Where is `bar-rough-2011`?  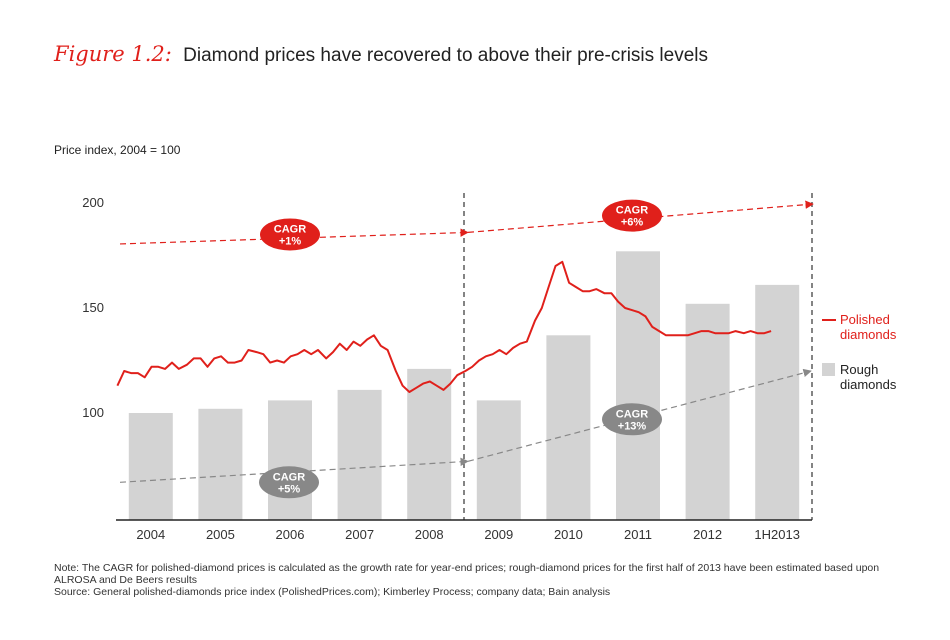 bar-rough-2011 is located at coordinates (638, 386).